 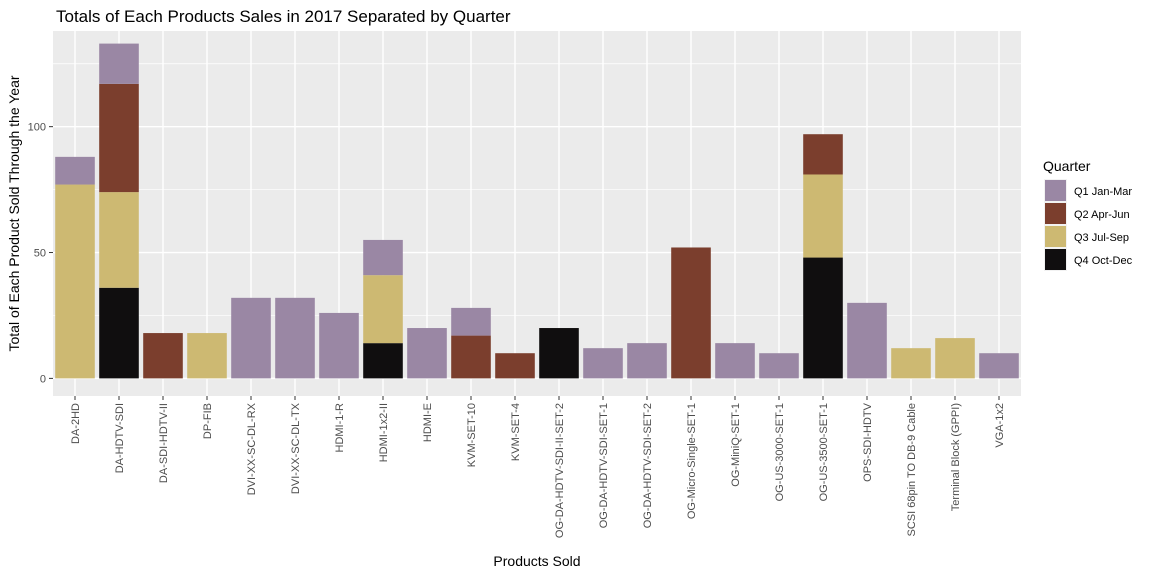 I want to click on legend-swatch-q2-apr-jun, so click(x=1055, y=213).